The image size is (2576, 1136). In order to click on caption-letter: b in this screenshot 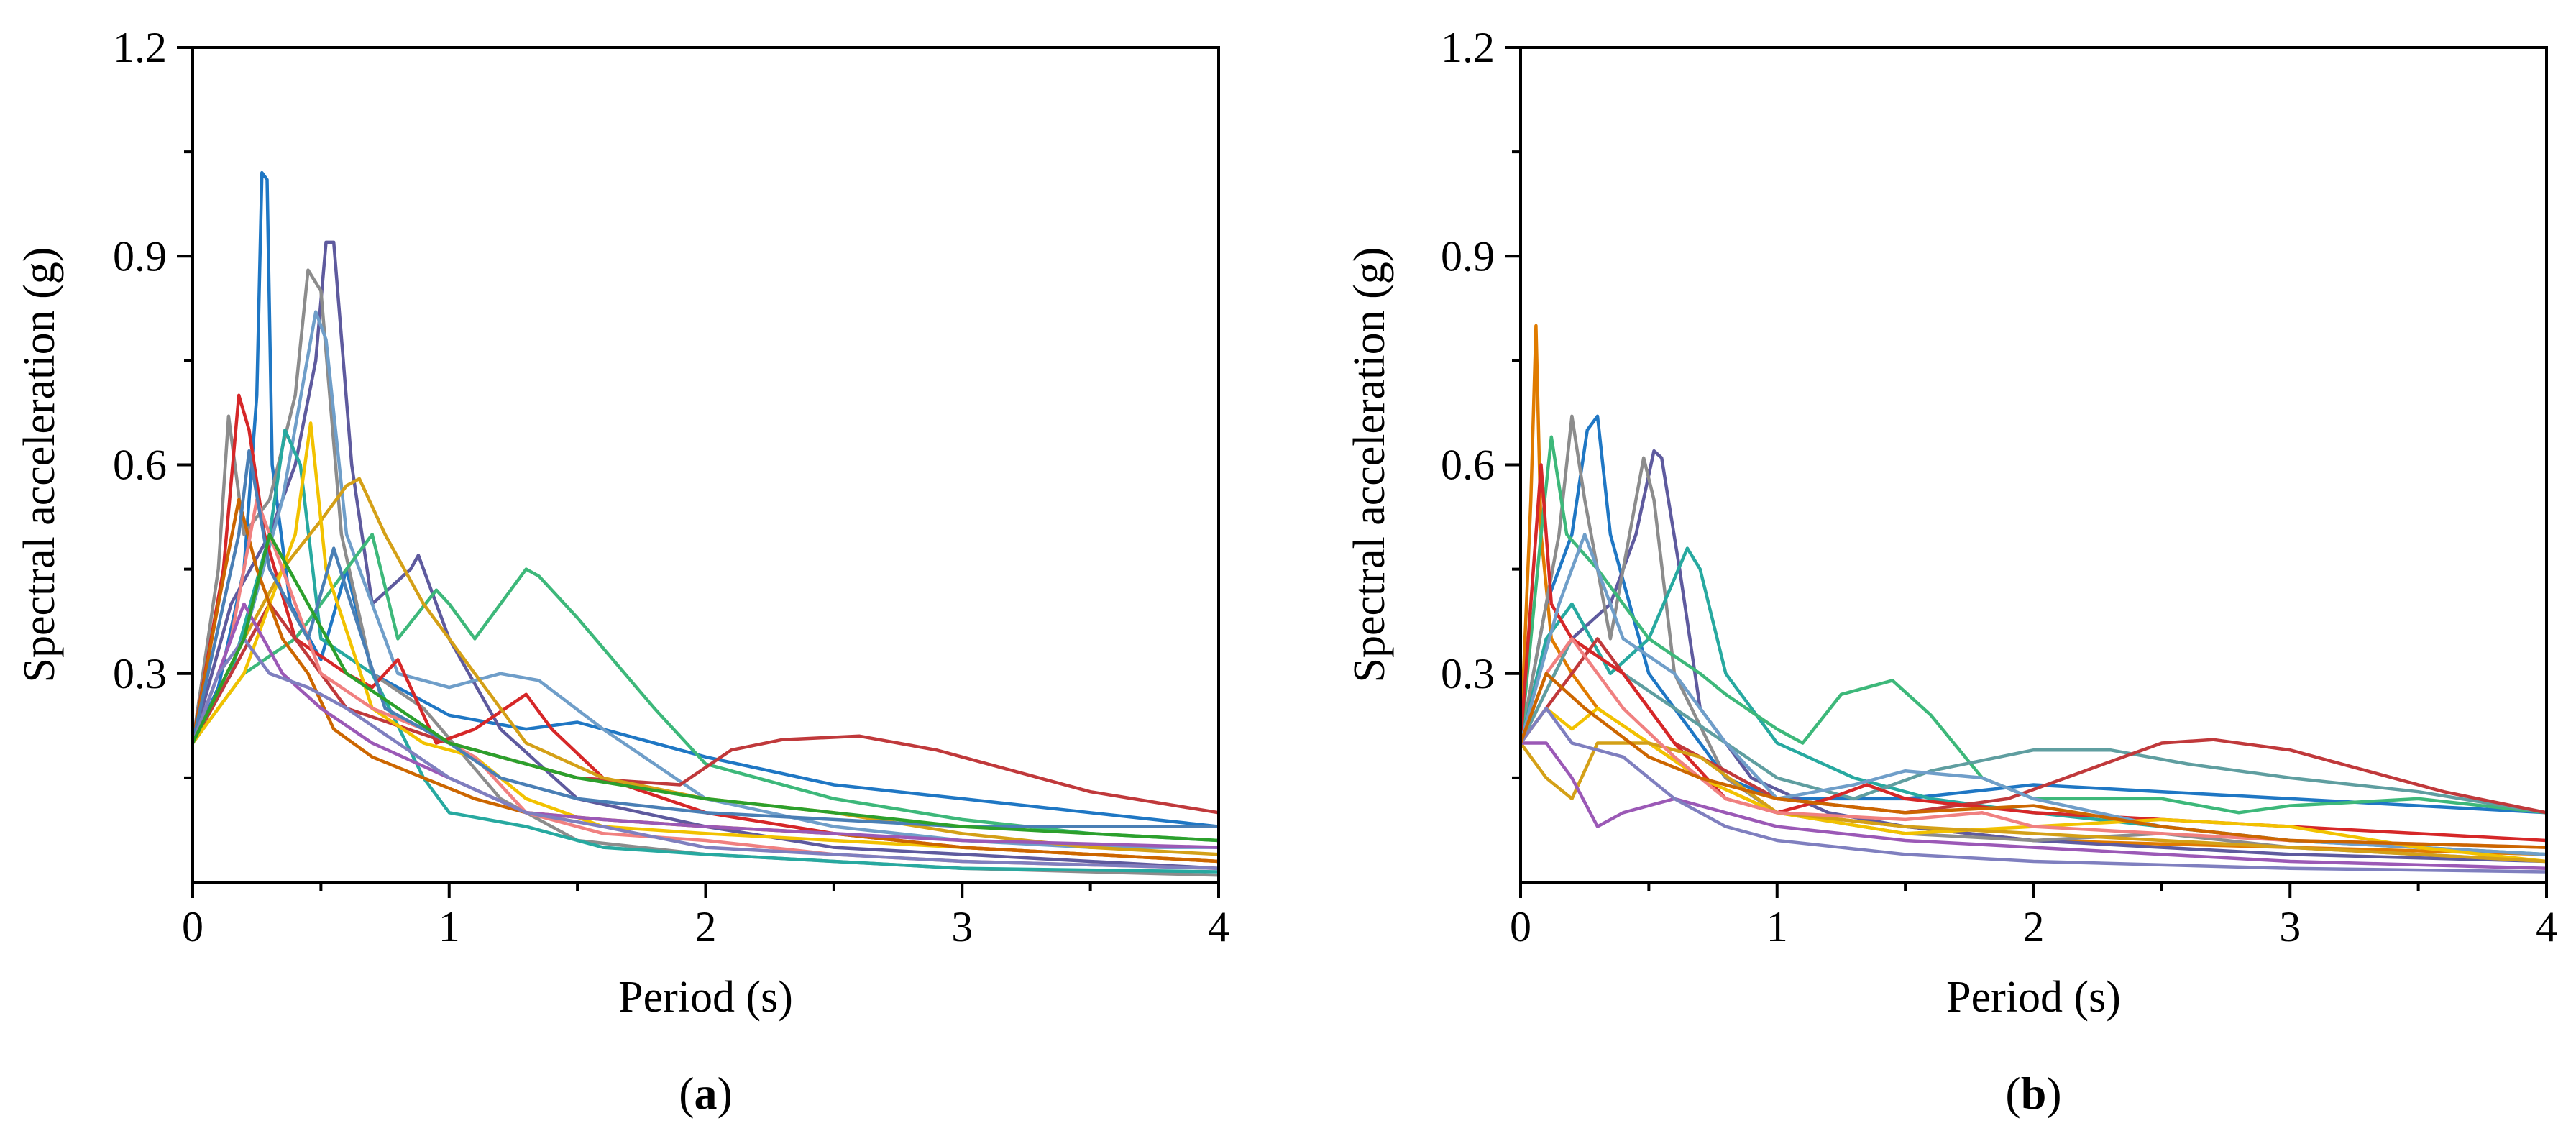, I will do `click(2034, 1093)`.